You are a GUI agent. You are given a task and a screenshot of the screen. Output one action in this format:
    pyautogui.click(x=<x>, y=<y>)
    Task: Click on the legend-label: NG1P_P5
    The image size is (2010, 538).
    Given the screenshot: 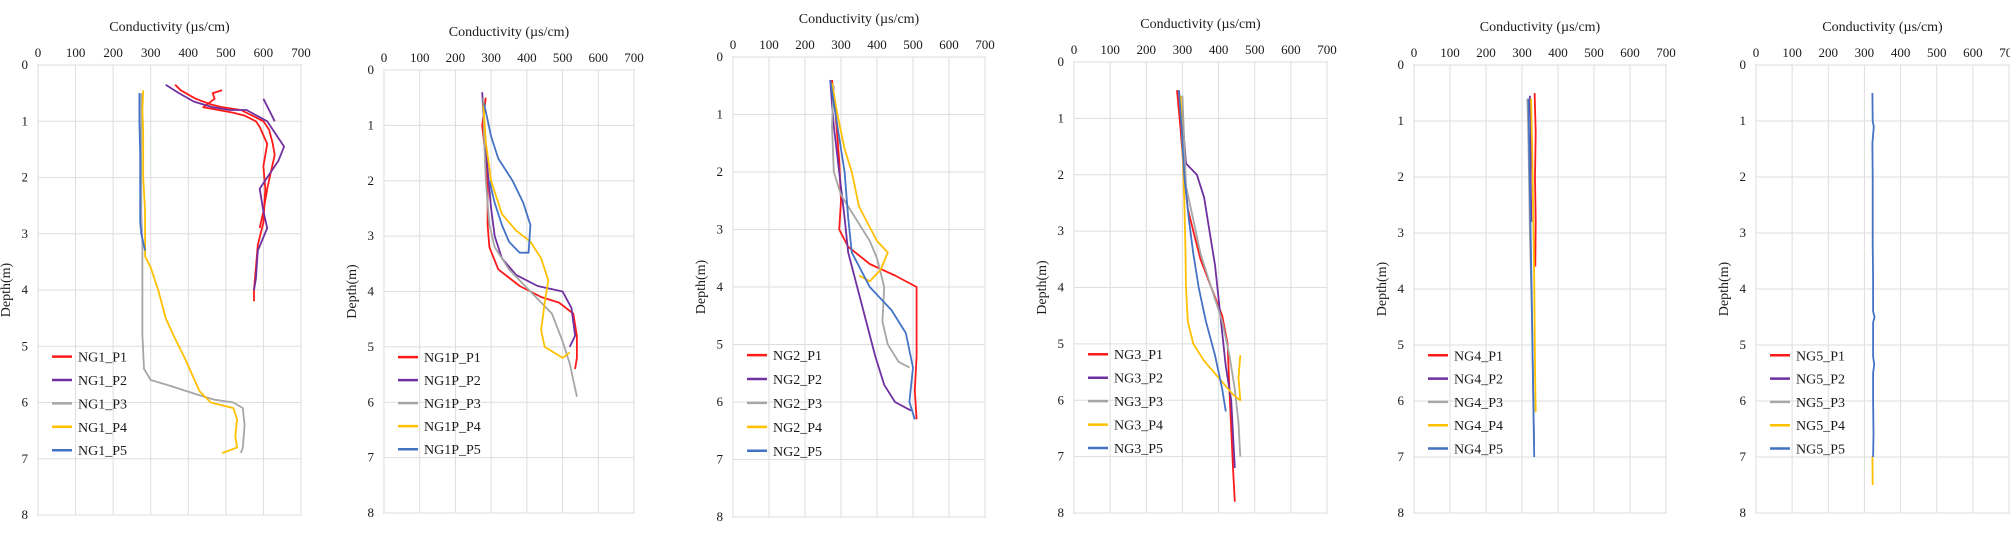 What is the action you would take?
    pyautogui.click(x=452, y=450)
    